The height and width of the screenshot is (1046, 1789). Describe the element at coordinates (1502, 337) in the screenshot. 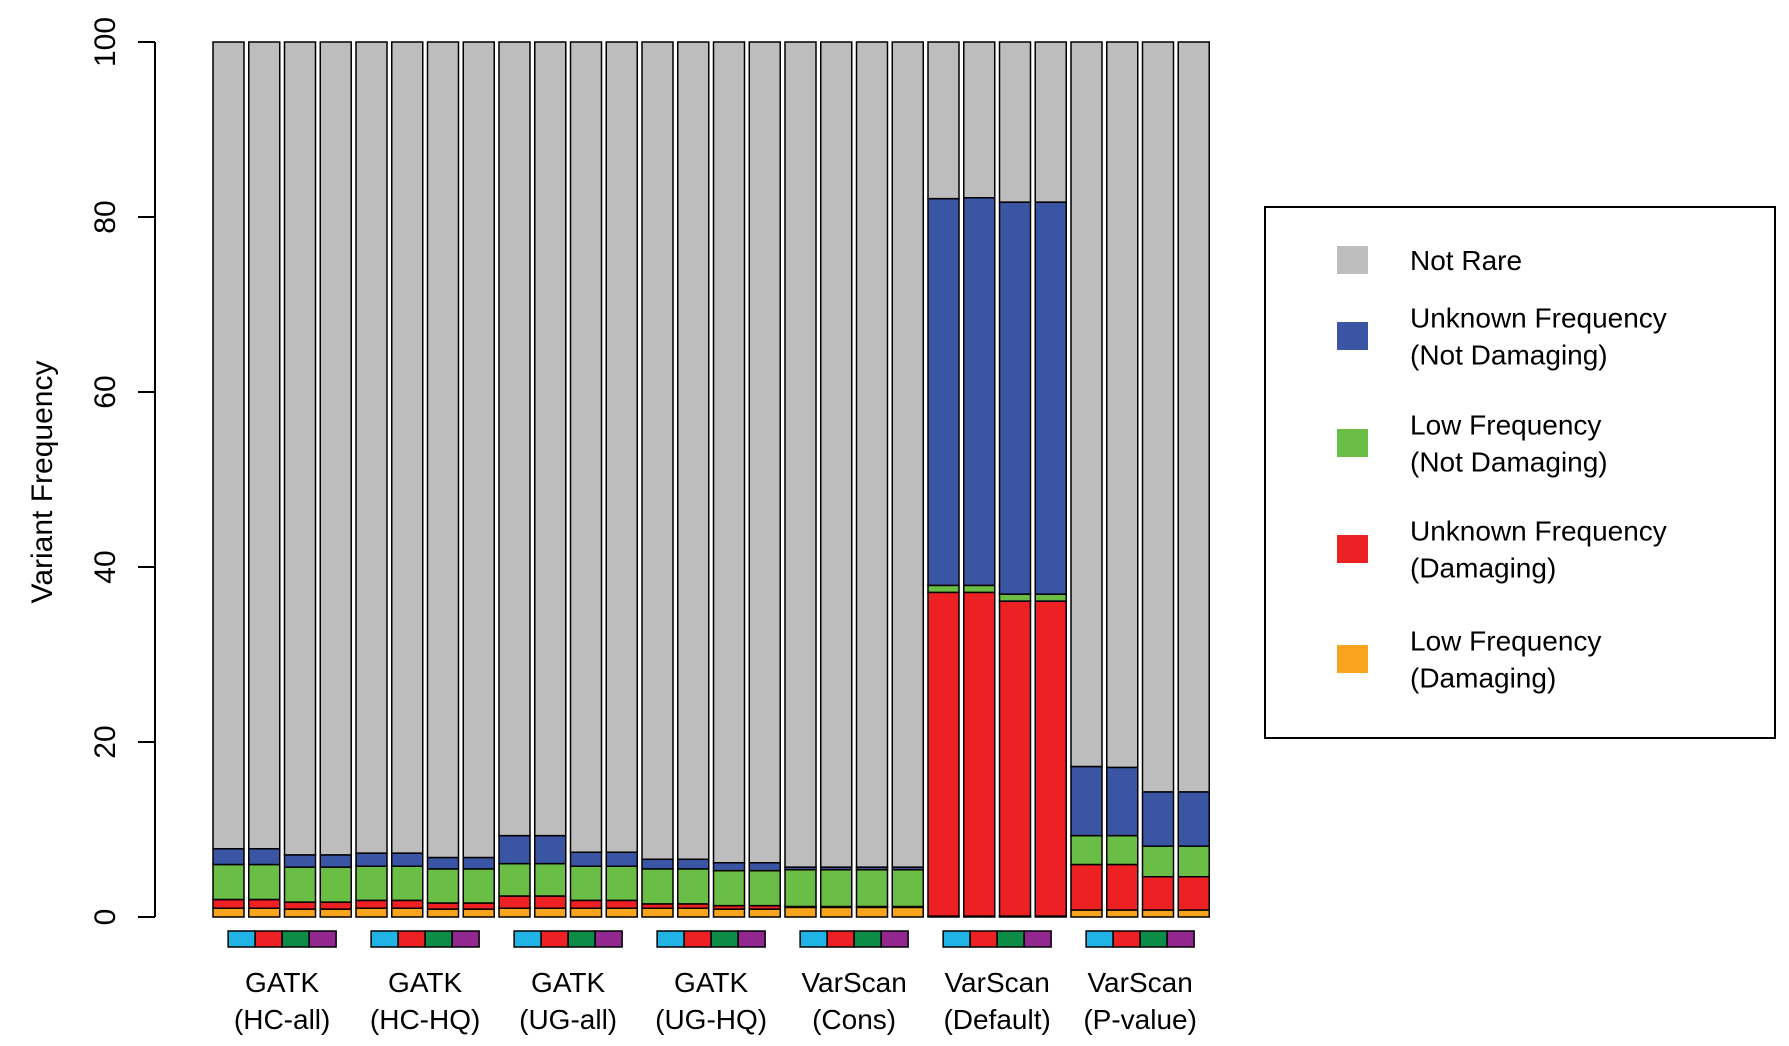

I see `legend-item: Unknown Frequency (Not Damaging)` at that location.